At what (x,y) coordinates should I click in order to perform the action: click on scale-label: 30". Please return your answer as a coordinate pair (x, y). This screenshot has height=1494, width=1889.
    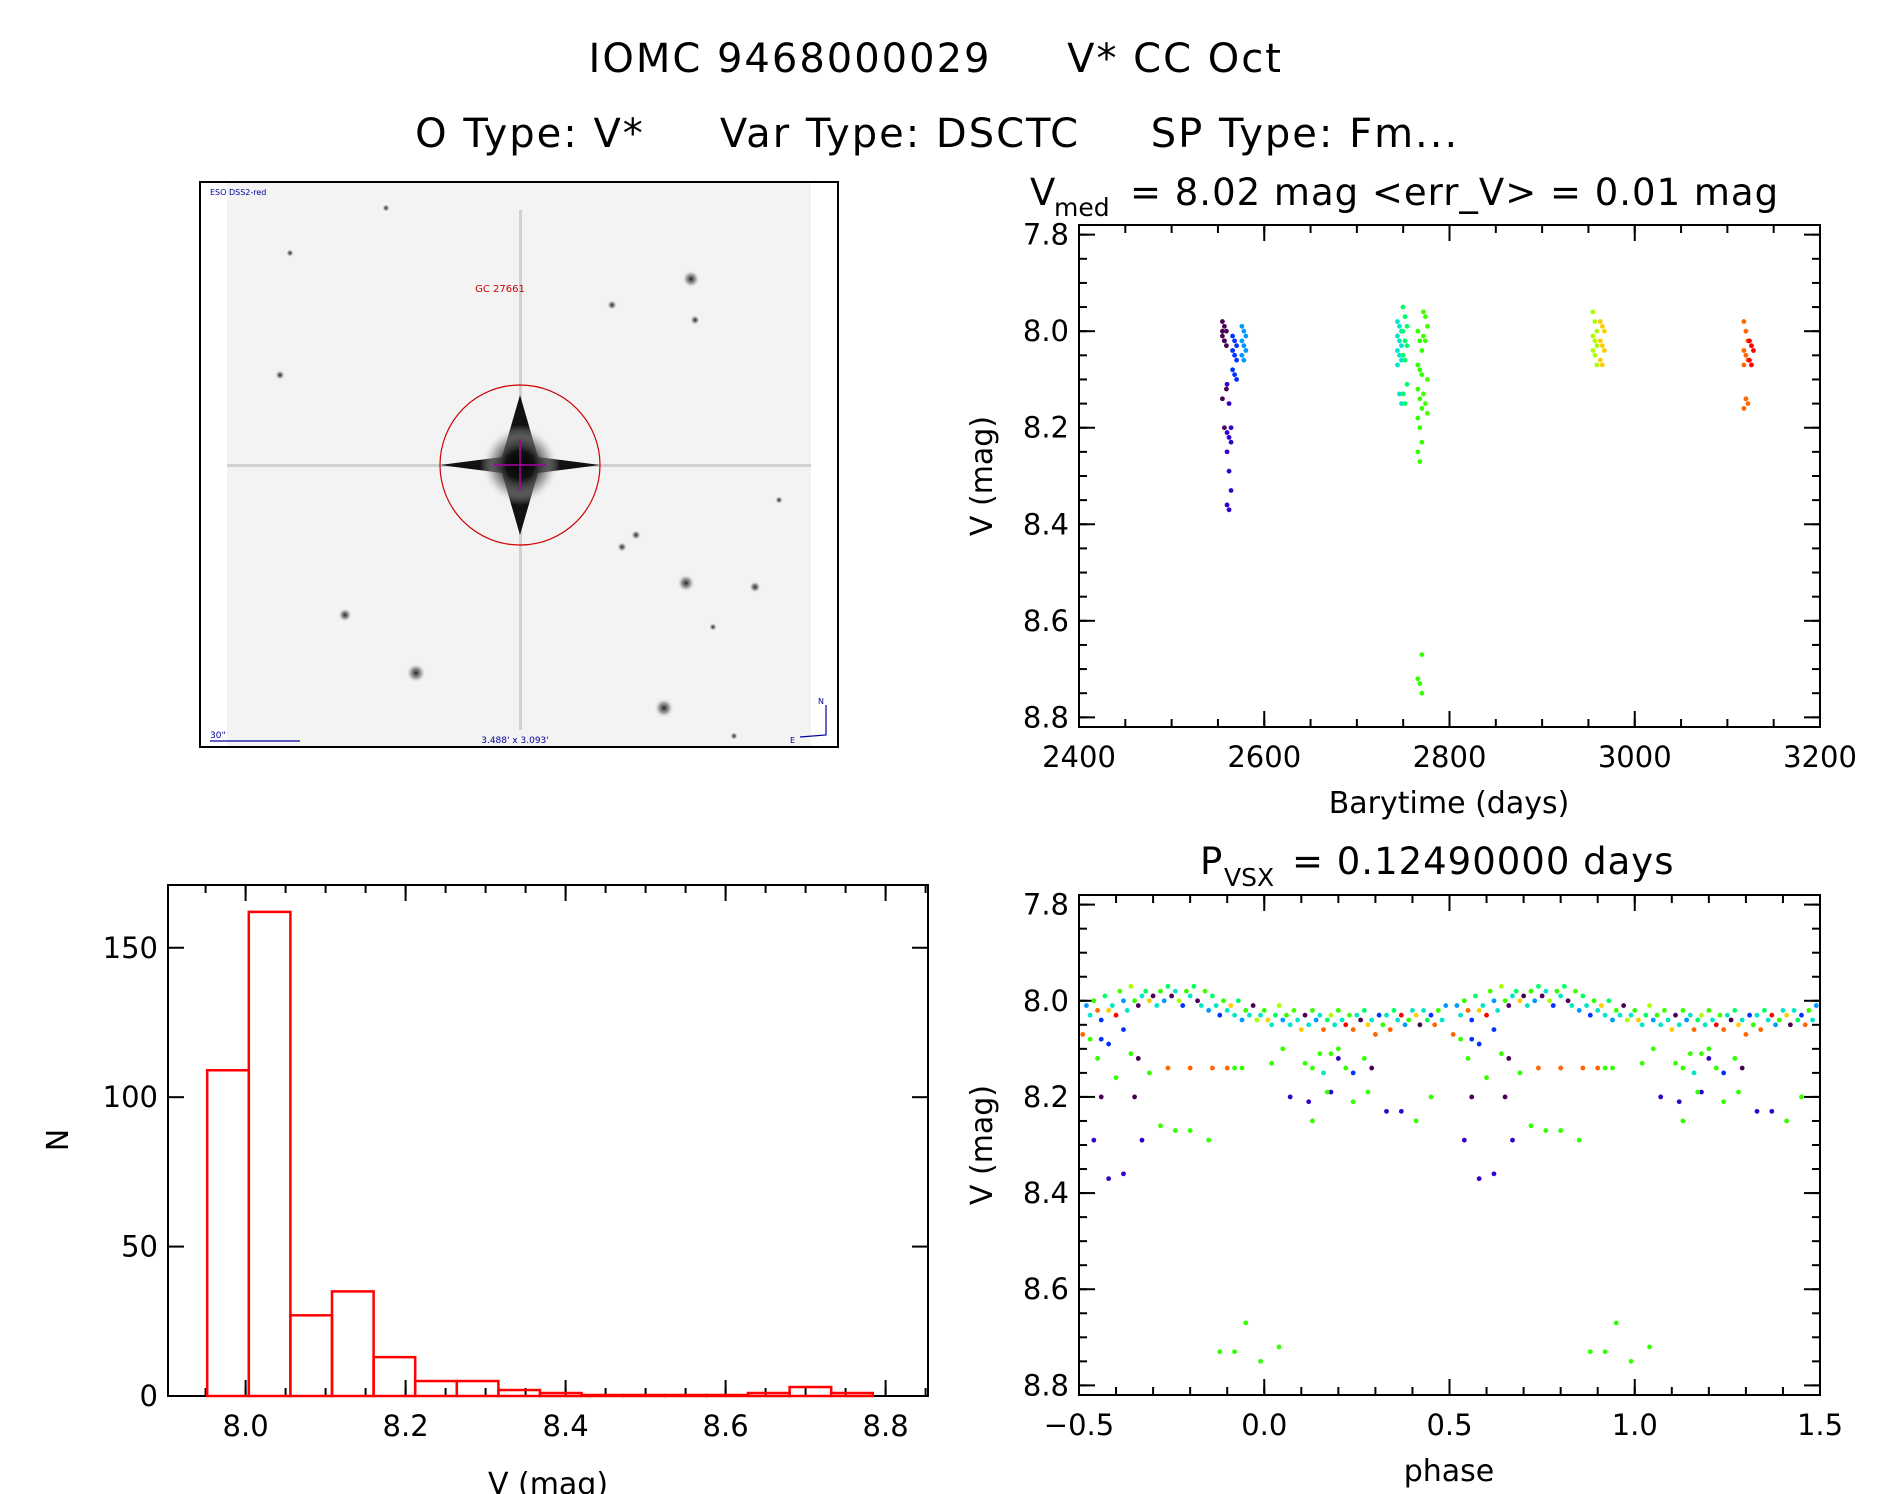
    Looking at the image, I should click on (218, 736).